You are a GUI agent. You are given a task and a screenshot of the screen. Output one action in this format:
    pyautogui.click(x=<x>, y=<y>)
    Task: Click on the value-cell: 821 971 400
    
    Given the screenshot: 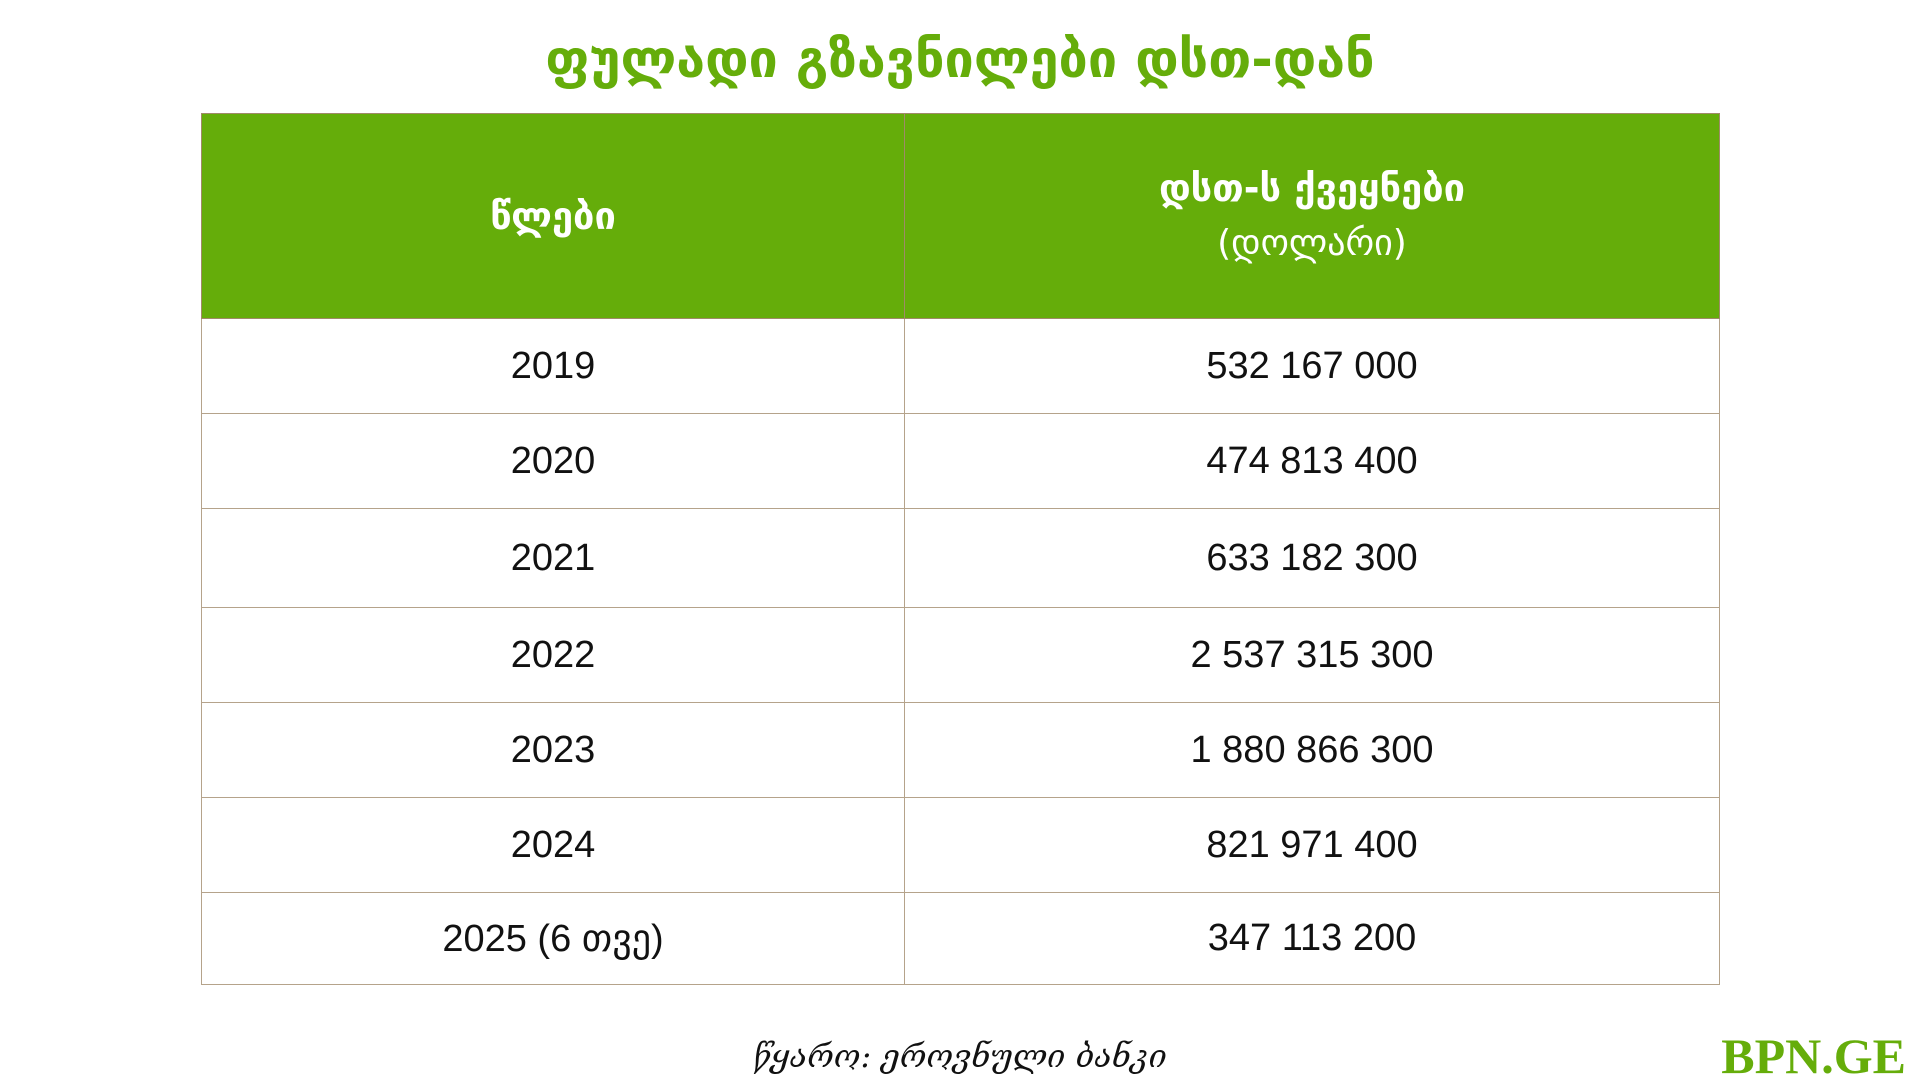 What is the action you would take?
    pyautogui.click(x=1312, y=845)
    